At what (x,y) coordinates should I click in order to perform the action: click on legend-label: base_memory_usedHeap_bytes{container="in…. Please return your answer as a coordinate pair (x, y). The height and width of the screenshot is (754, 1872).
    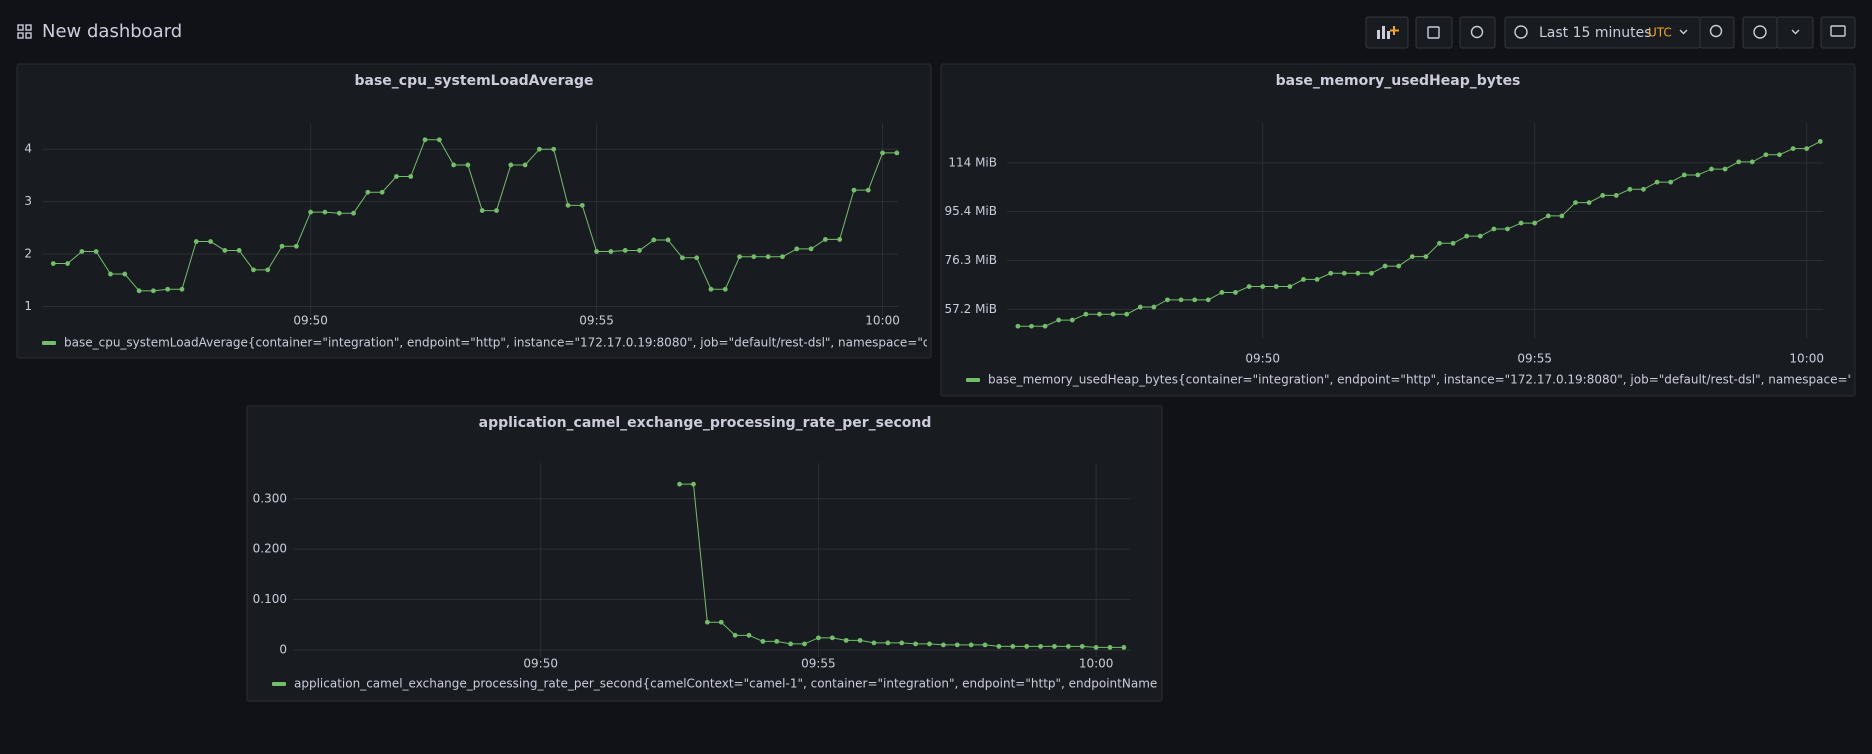
    Looking at the image, I should click on (1430, 380).